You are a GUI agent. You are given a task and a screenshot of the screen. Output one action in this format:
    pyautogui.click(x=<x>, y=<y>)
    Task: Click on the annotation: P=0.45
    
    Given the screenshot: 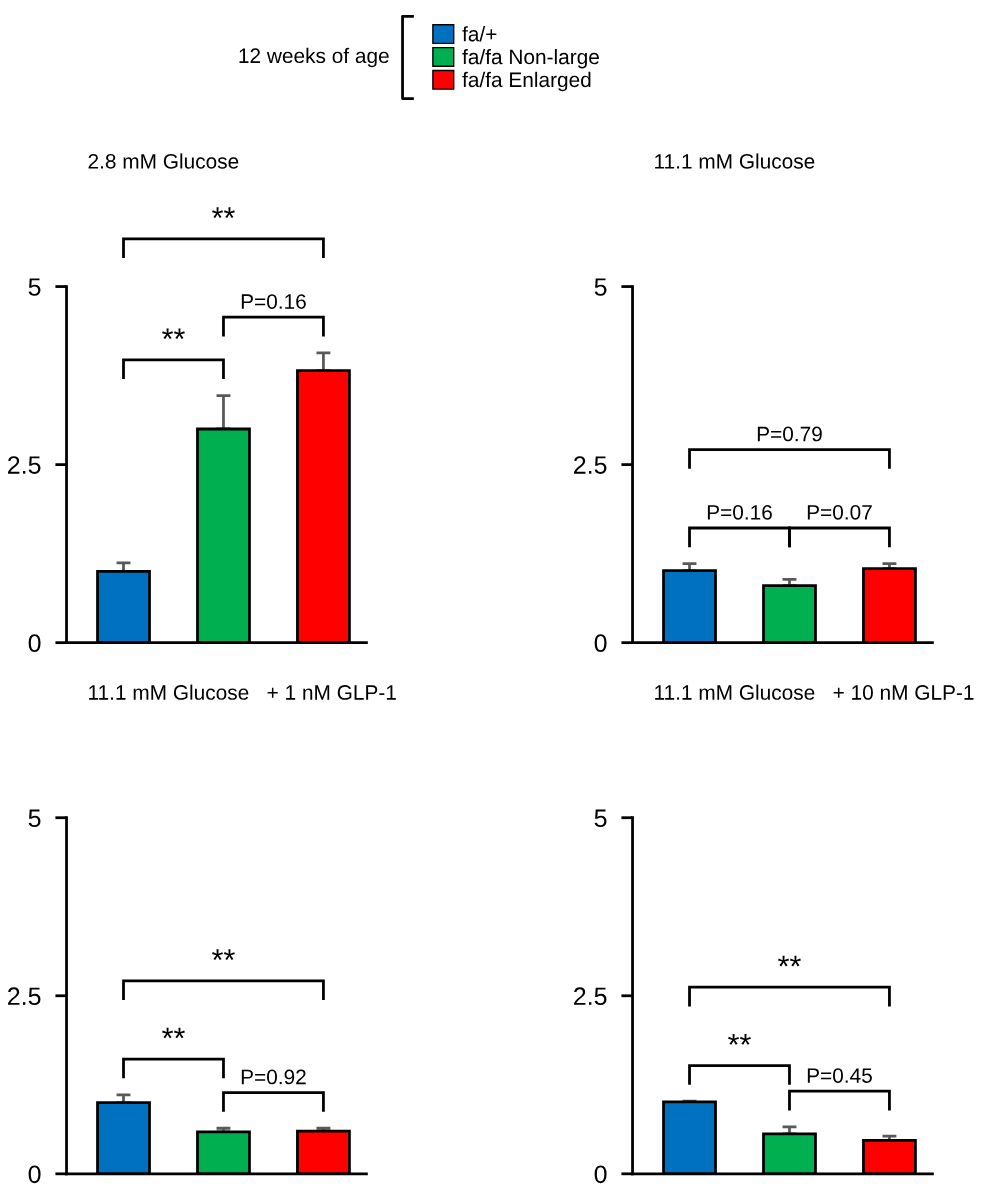 What is the action you would take?
    pyautogui.click(x=839, y=1075)
    